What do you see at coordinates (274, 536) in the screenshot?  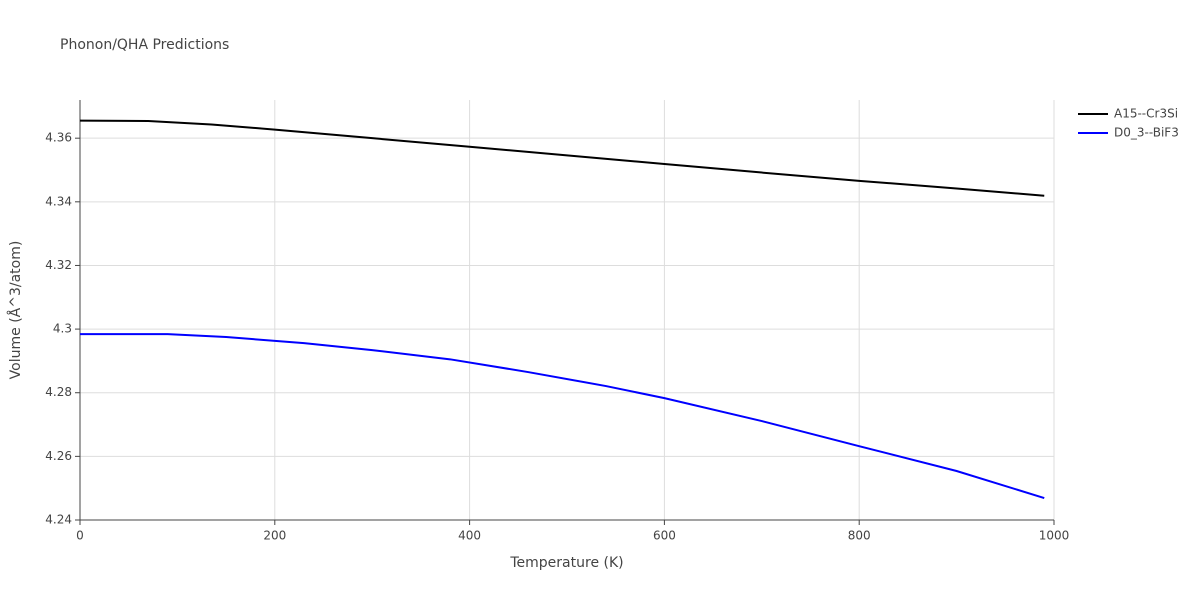 I see `x-tick-label: 200` at bounding box center [274, 536].